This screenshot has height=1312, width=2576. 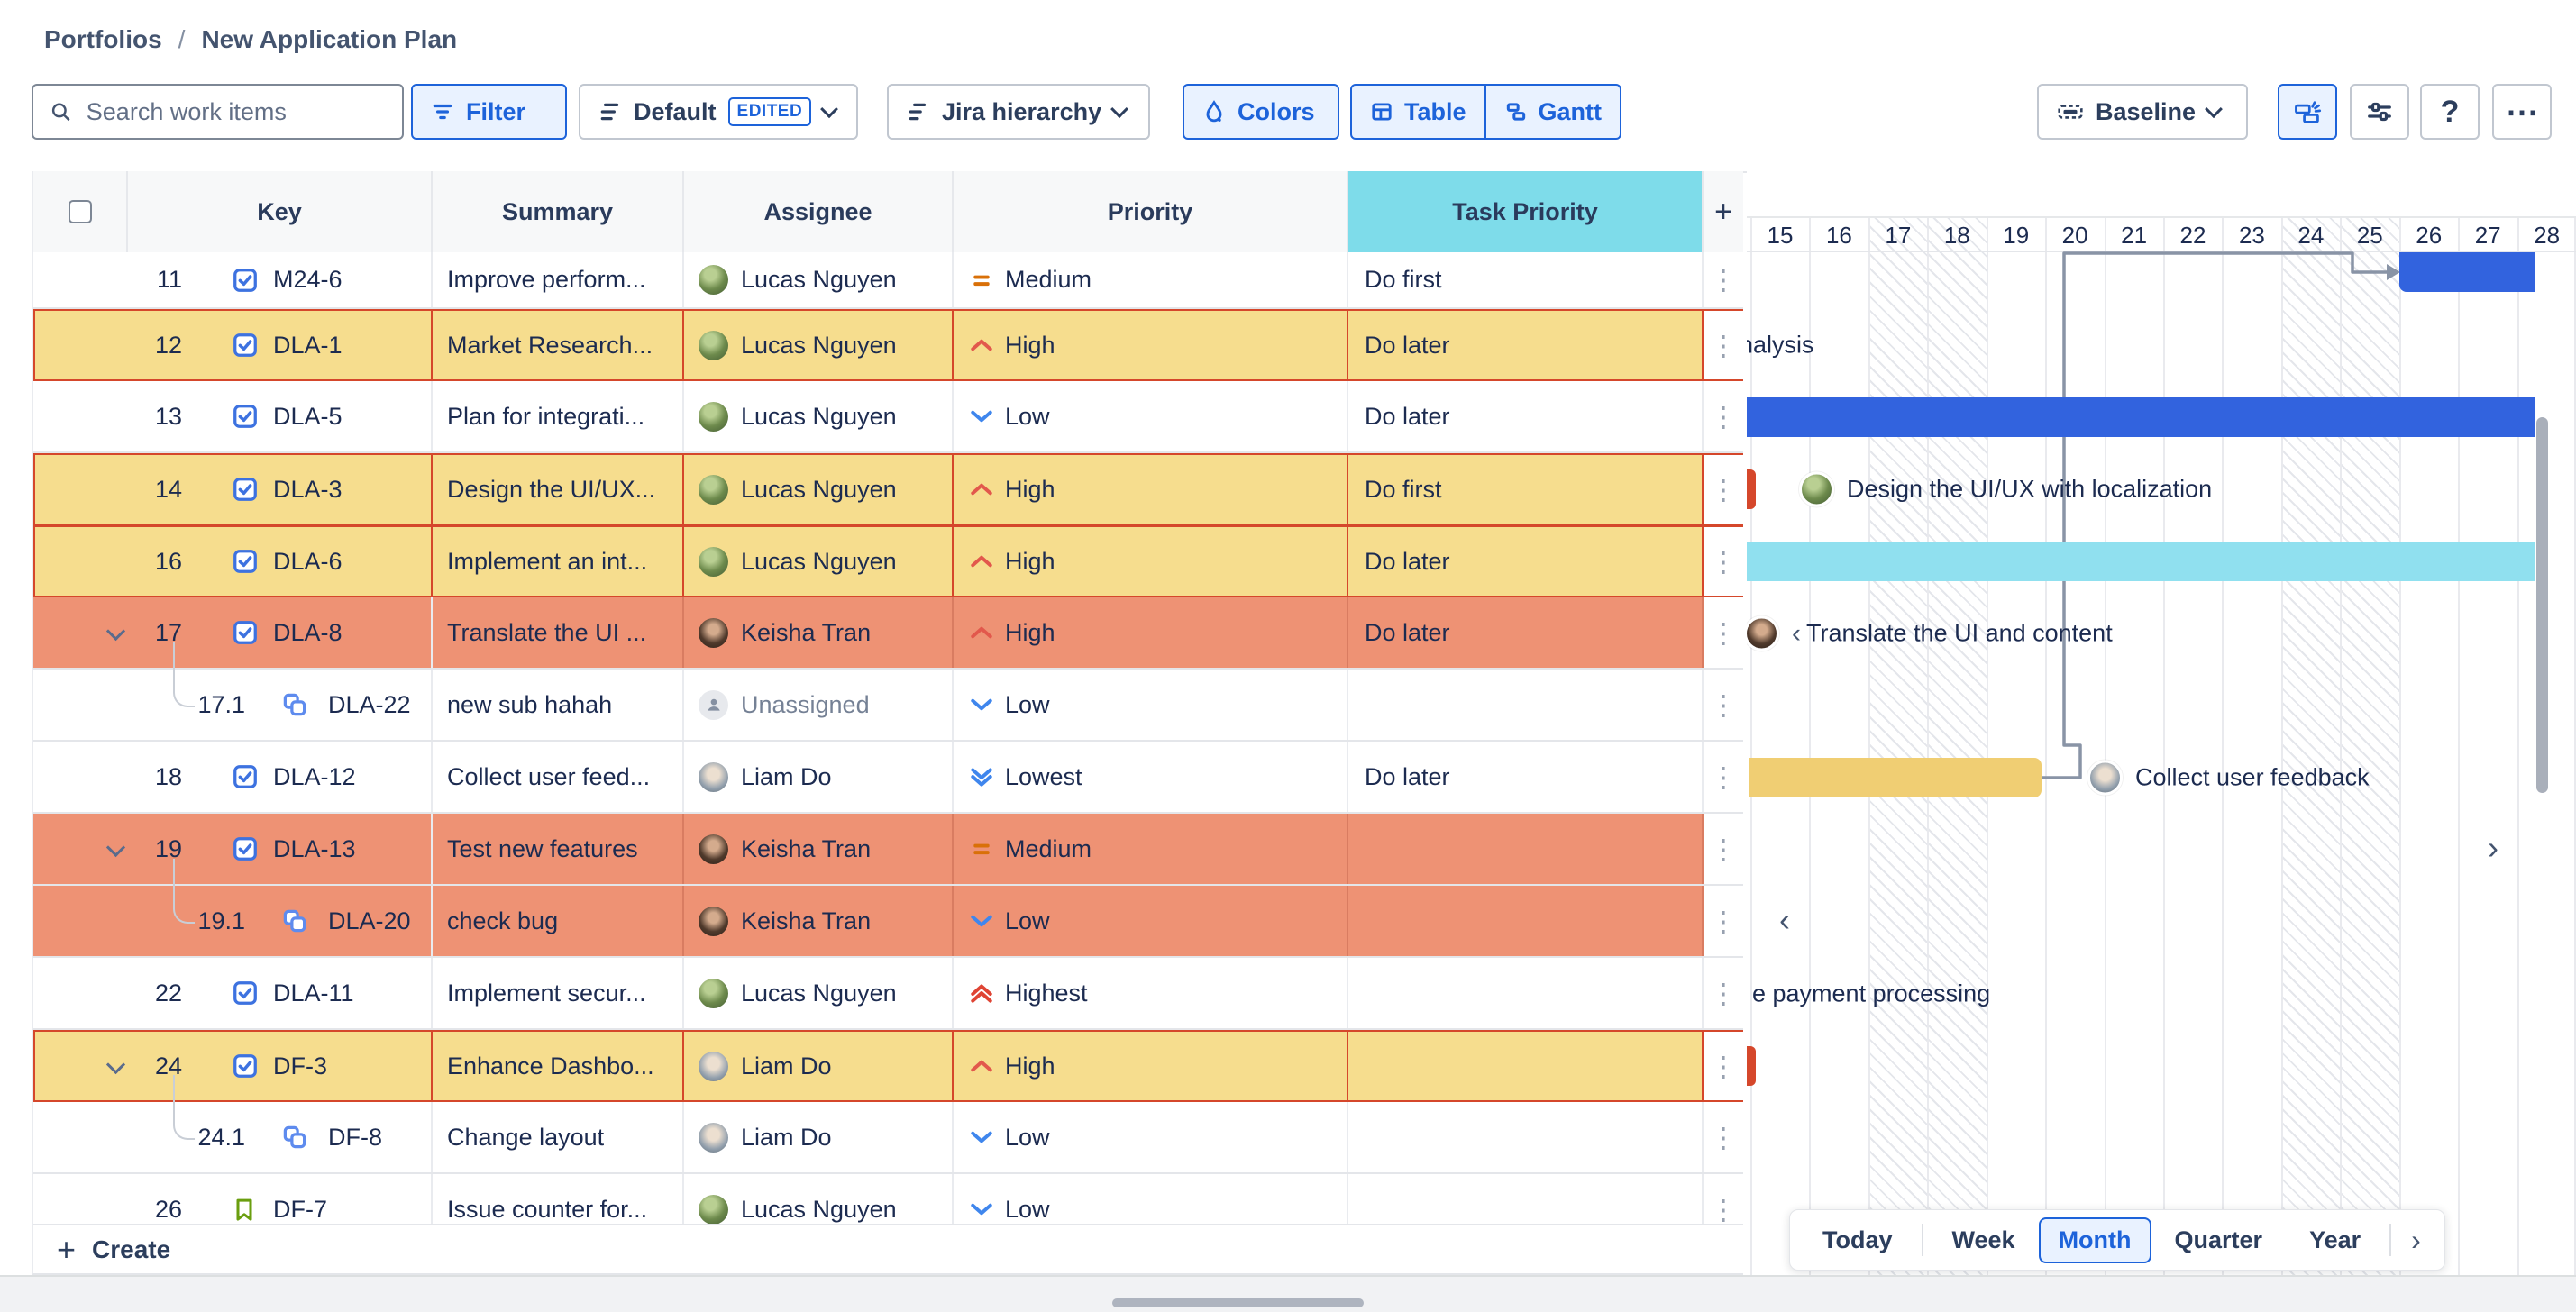 I want to click on key-cell: 24.1 DF-8, so click(x=233, y=1124).